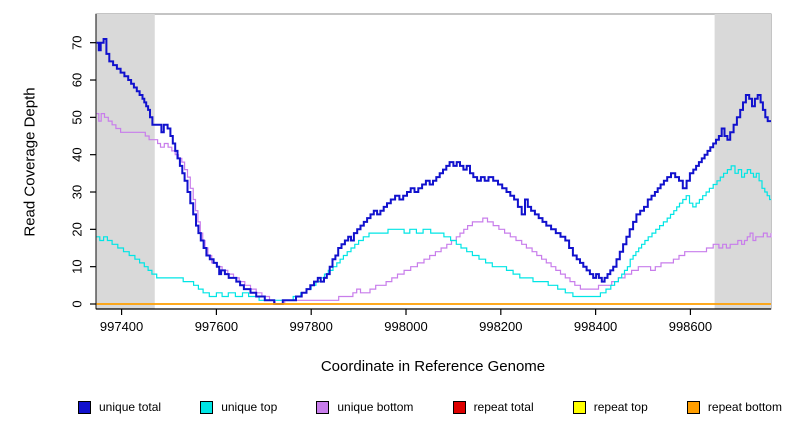 The width and height of the screenshot is (792, 432). What do you see at coordinates (76, 154) in the screenshot?
I see `y-tick-label: 40` at bounding box center [76, 154].